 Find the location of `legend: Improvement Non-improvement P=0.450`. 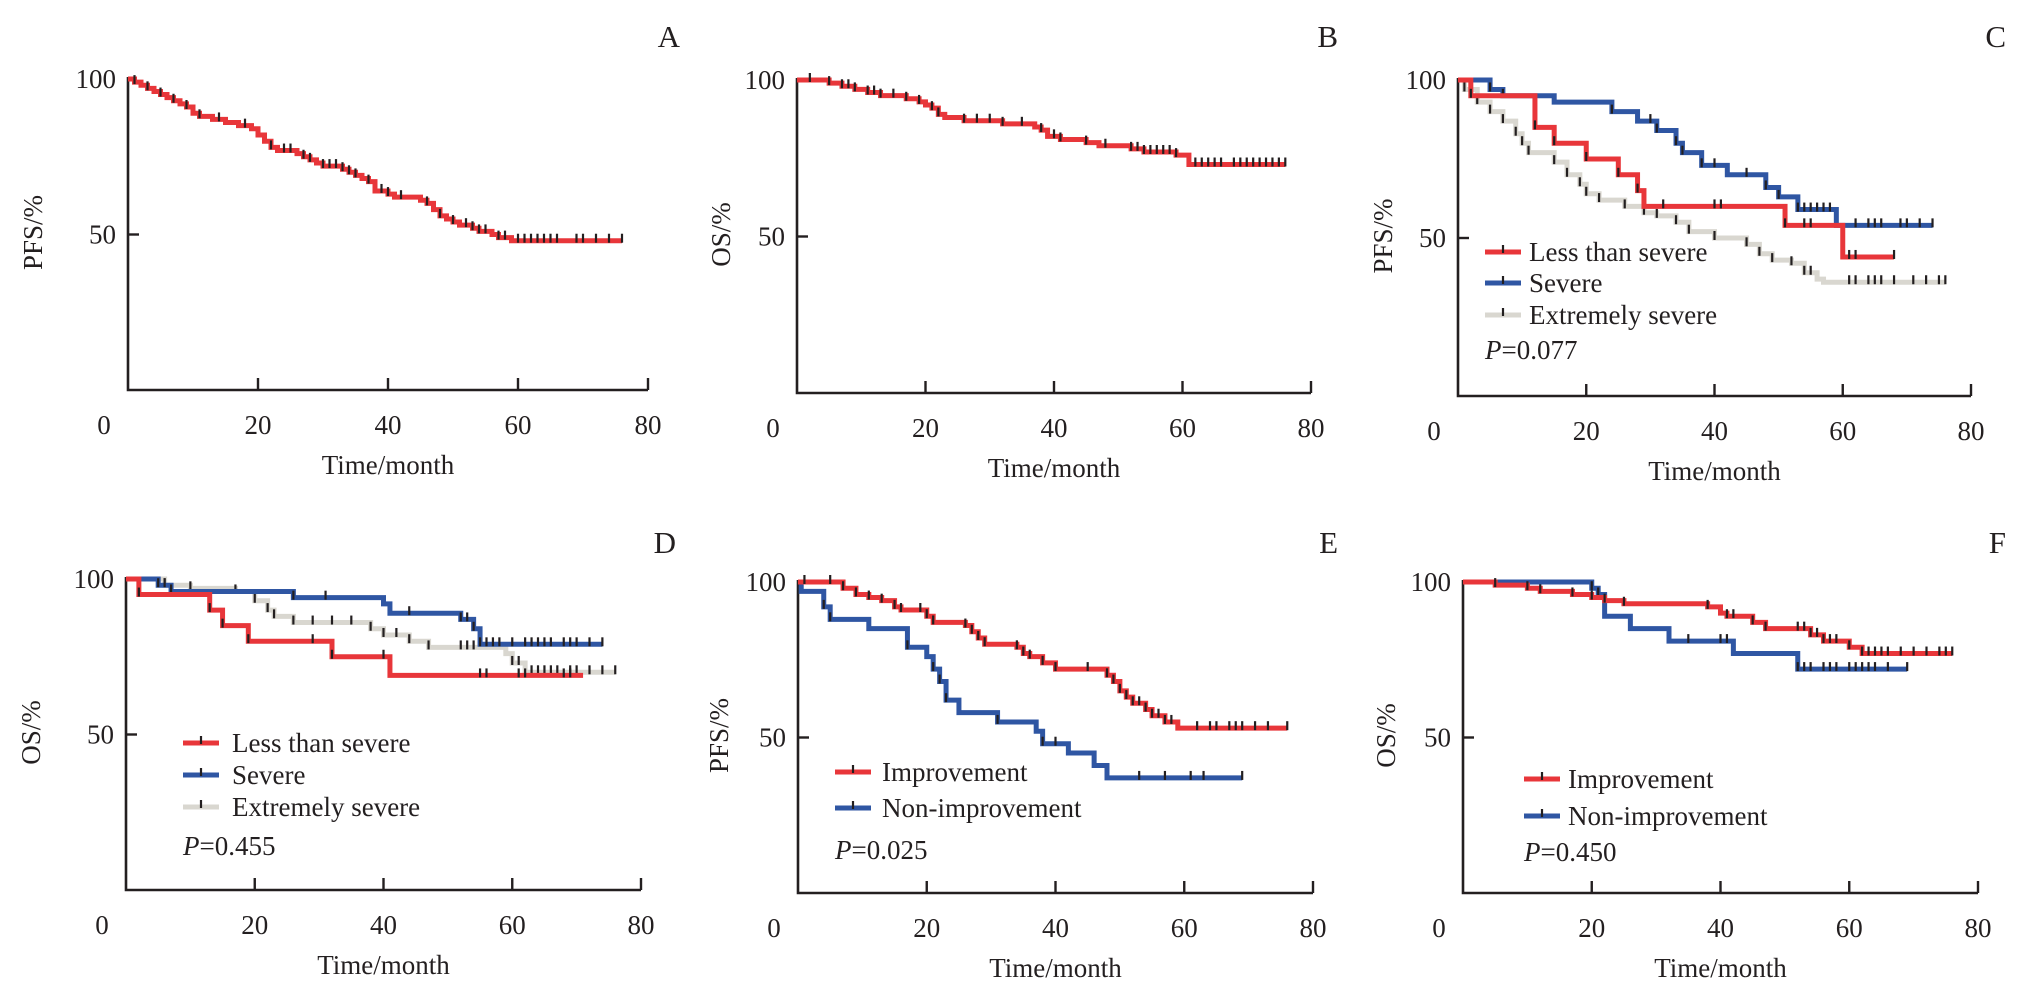

legend: Improvement Non-improvement P=0.450 is located at coordinates (1645, 815).